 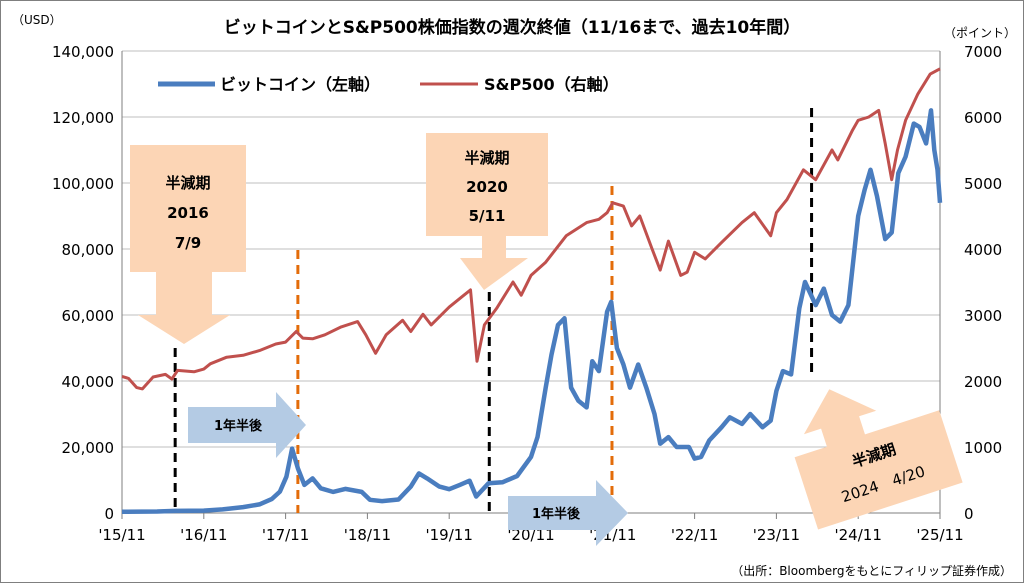 What do you see at coordinates (121, 535) in the screenshot?
I see `x-tick-label: '15/11` at bounding box center [121, 535].